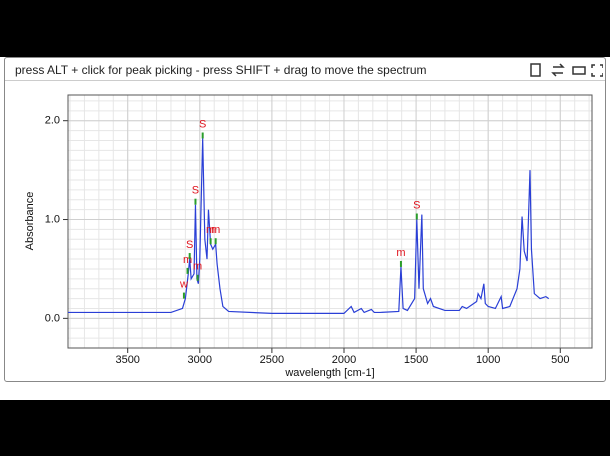 The height and width of the screenshot is (456, 610). I want to click on x-tick-label: 2000, so click(344, 360).